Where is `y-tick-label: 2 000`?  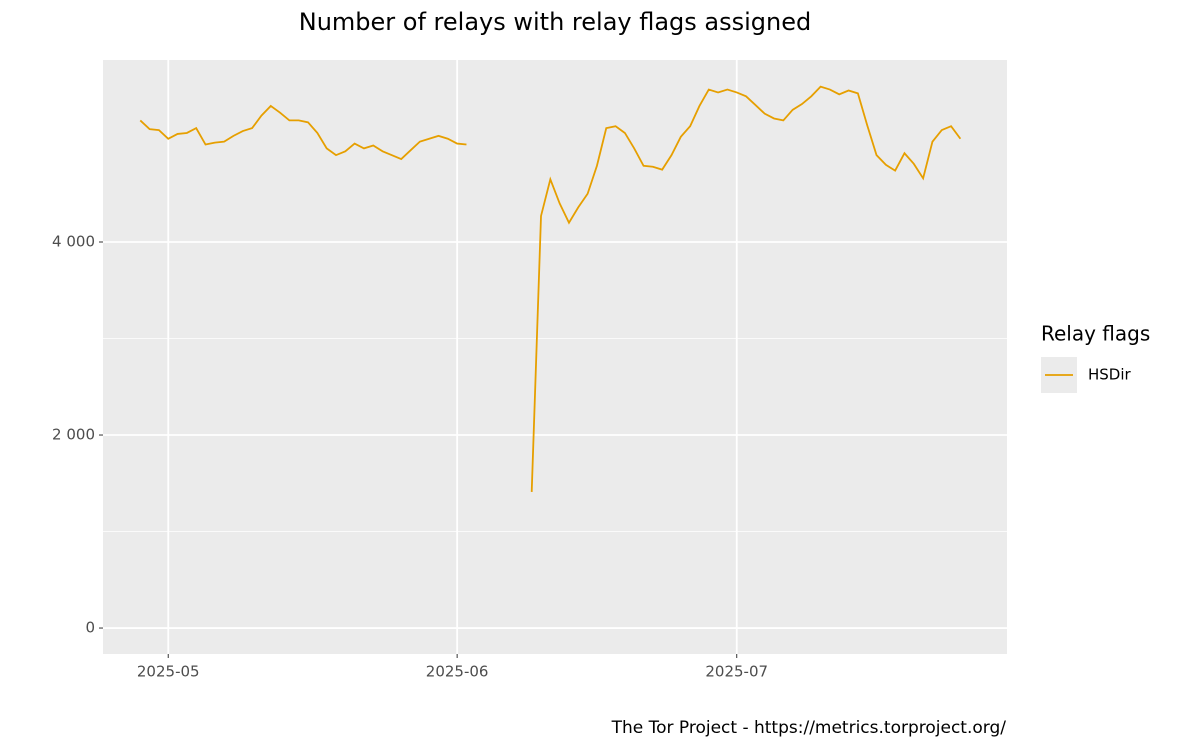
y-tick-label: 2 000 is located at coordinates (73, 435).